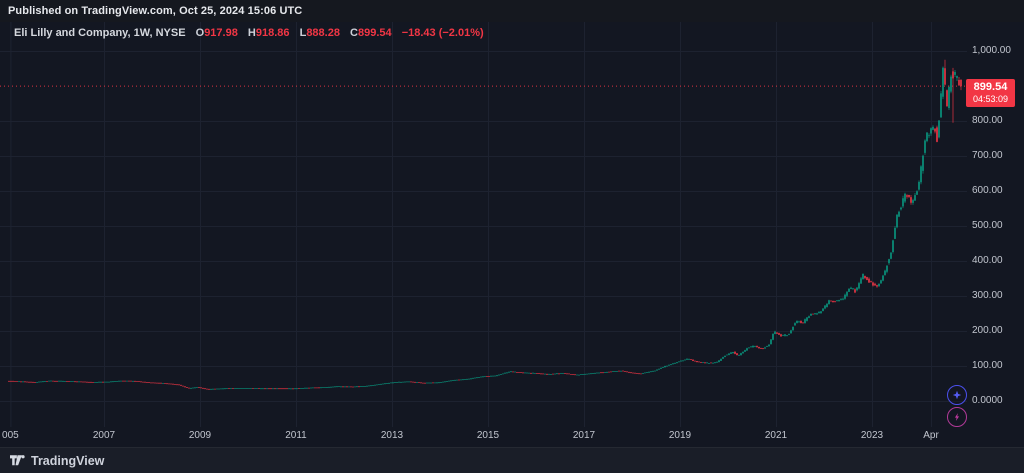 This screenshot has height=473, width=1024. I want to click on lightning-bolt-icon, so click(957, 417).